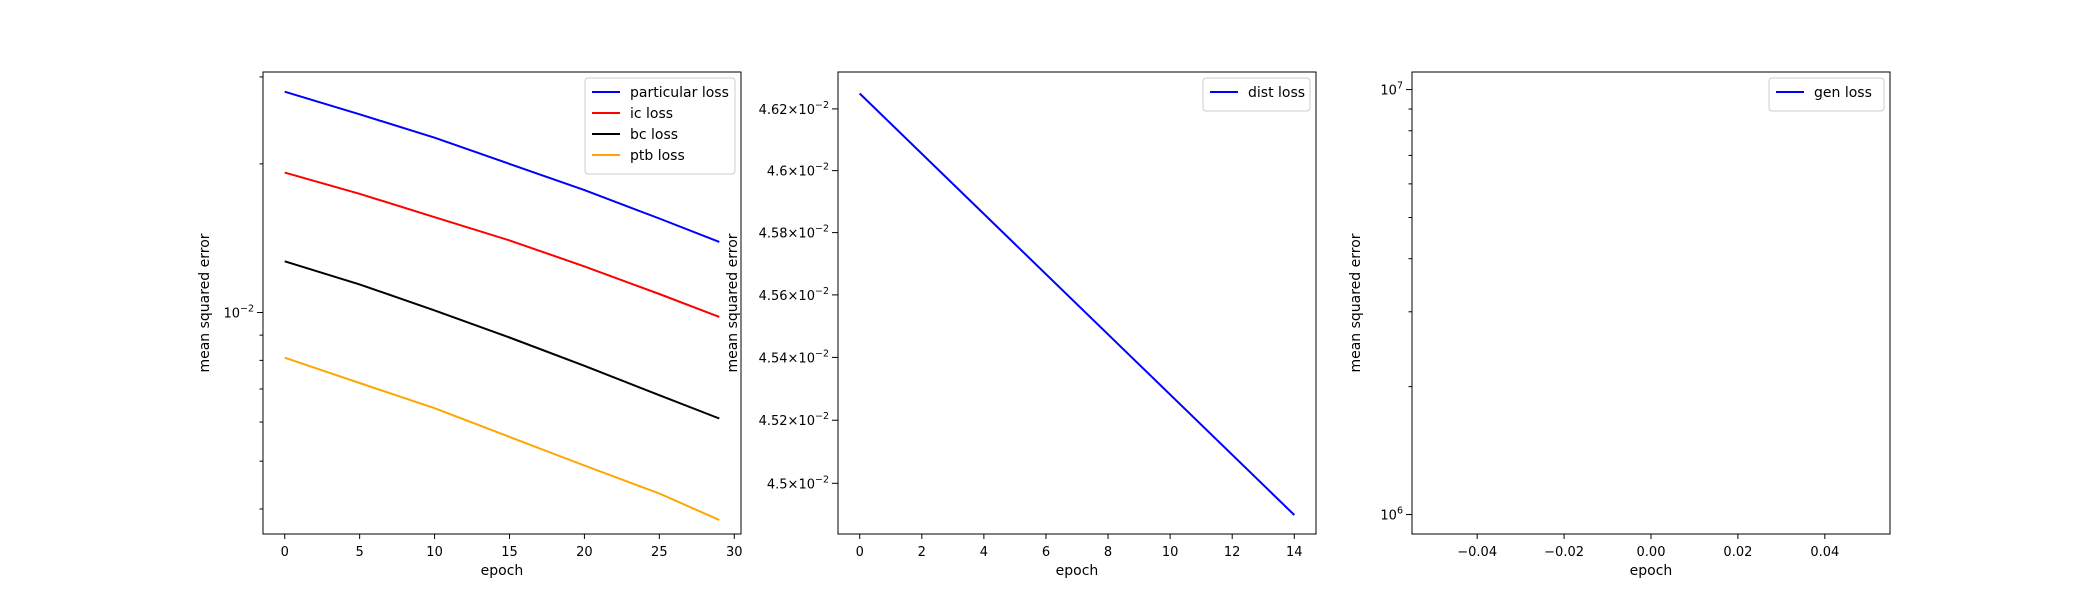  What do you see at coordinates (922, 552) in the screenshot?
I see `x-tick-label: 2` at bounding box center [922, 552].